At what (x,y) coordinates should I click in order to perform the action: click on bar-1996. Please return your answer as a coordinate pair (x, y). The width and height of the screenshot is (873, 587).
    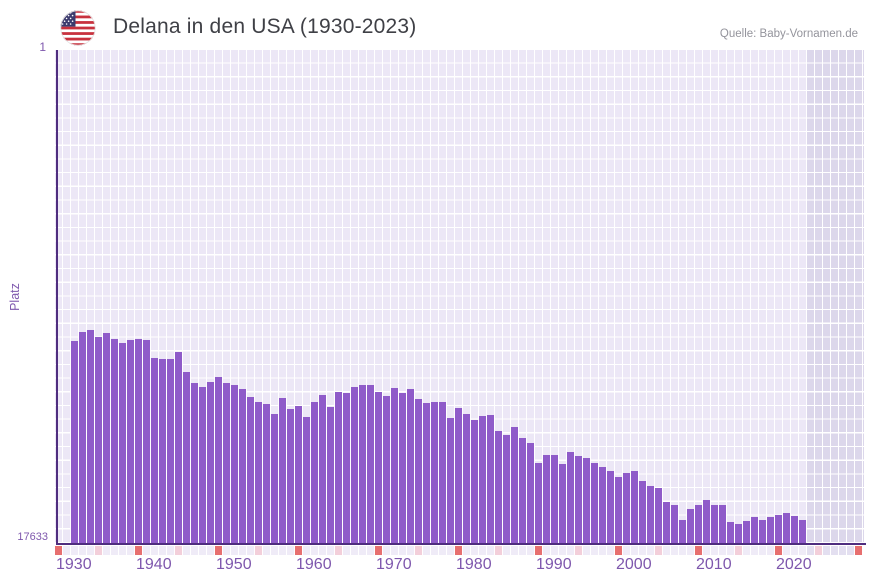
    Looking at the image, I should click on (586, 500).